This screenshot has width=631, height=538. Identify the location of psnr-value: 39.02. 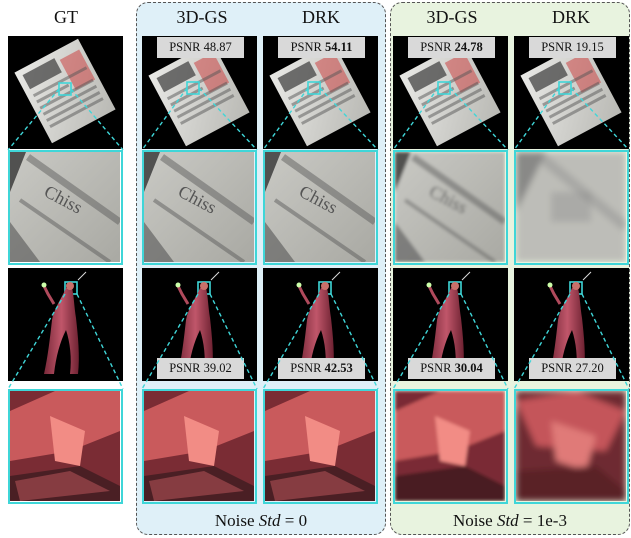
(217, 368).